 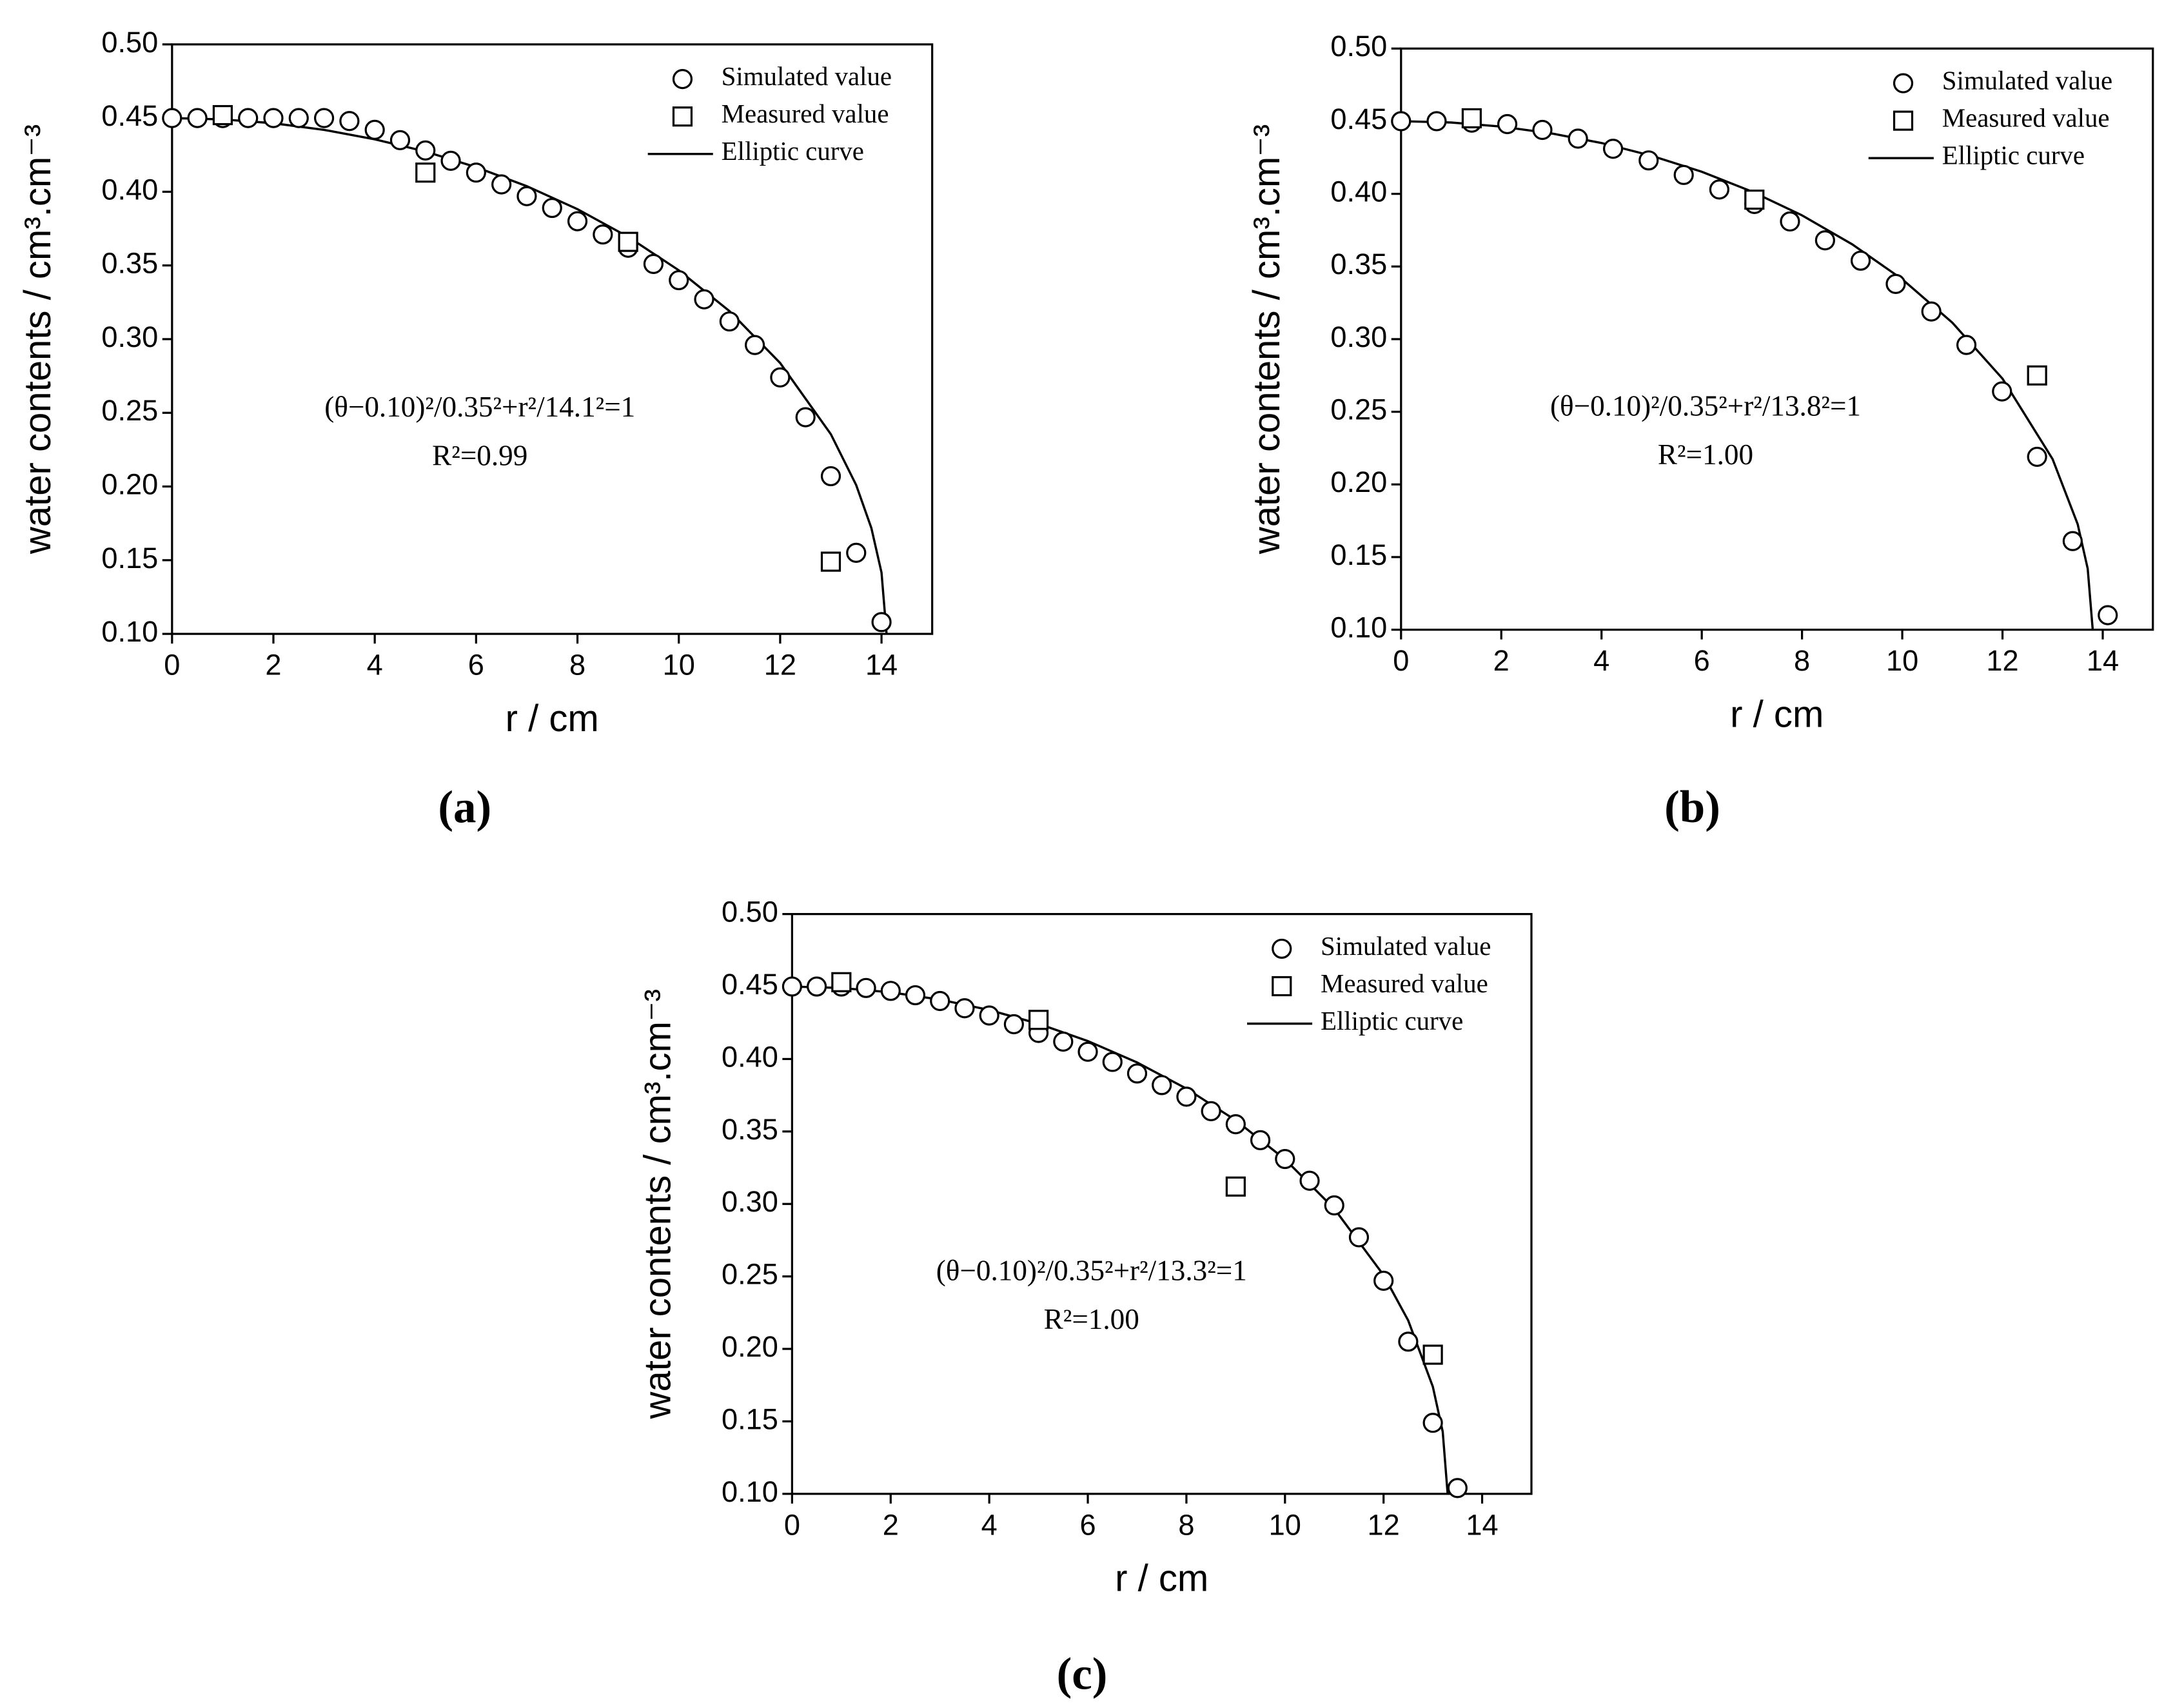 What do you see at coordinates (1706, 405) in the screenshot?
I see `annotation: (θ−0.10)²/0.35²+r²/13.8²=1` at bounding box center [1706, 405].